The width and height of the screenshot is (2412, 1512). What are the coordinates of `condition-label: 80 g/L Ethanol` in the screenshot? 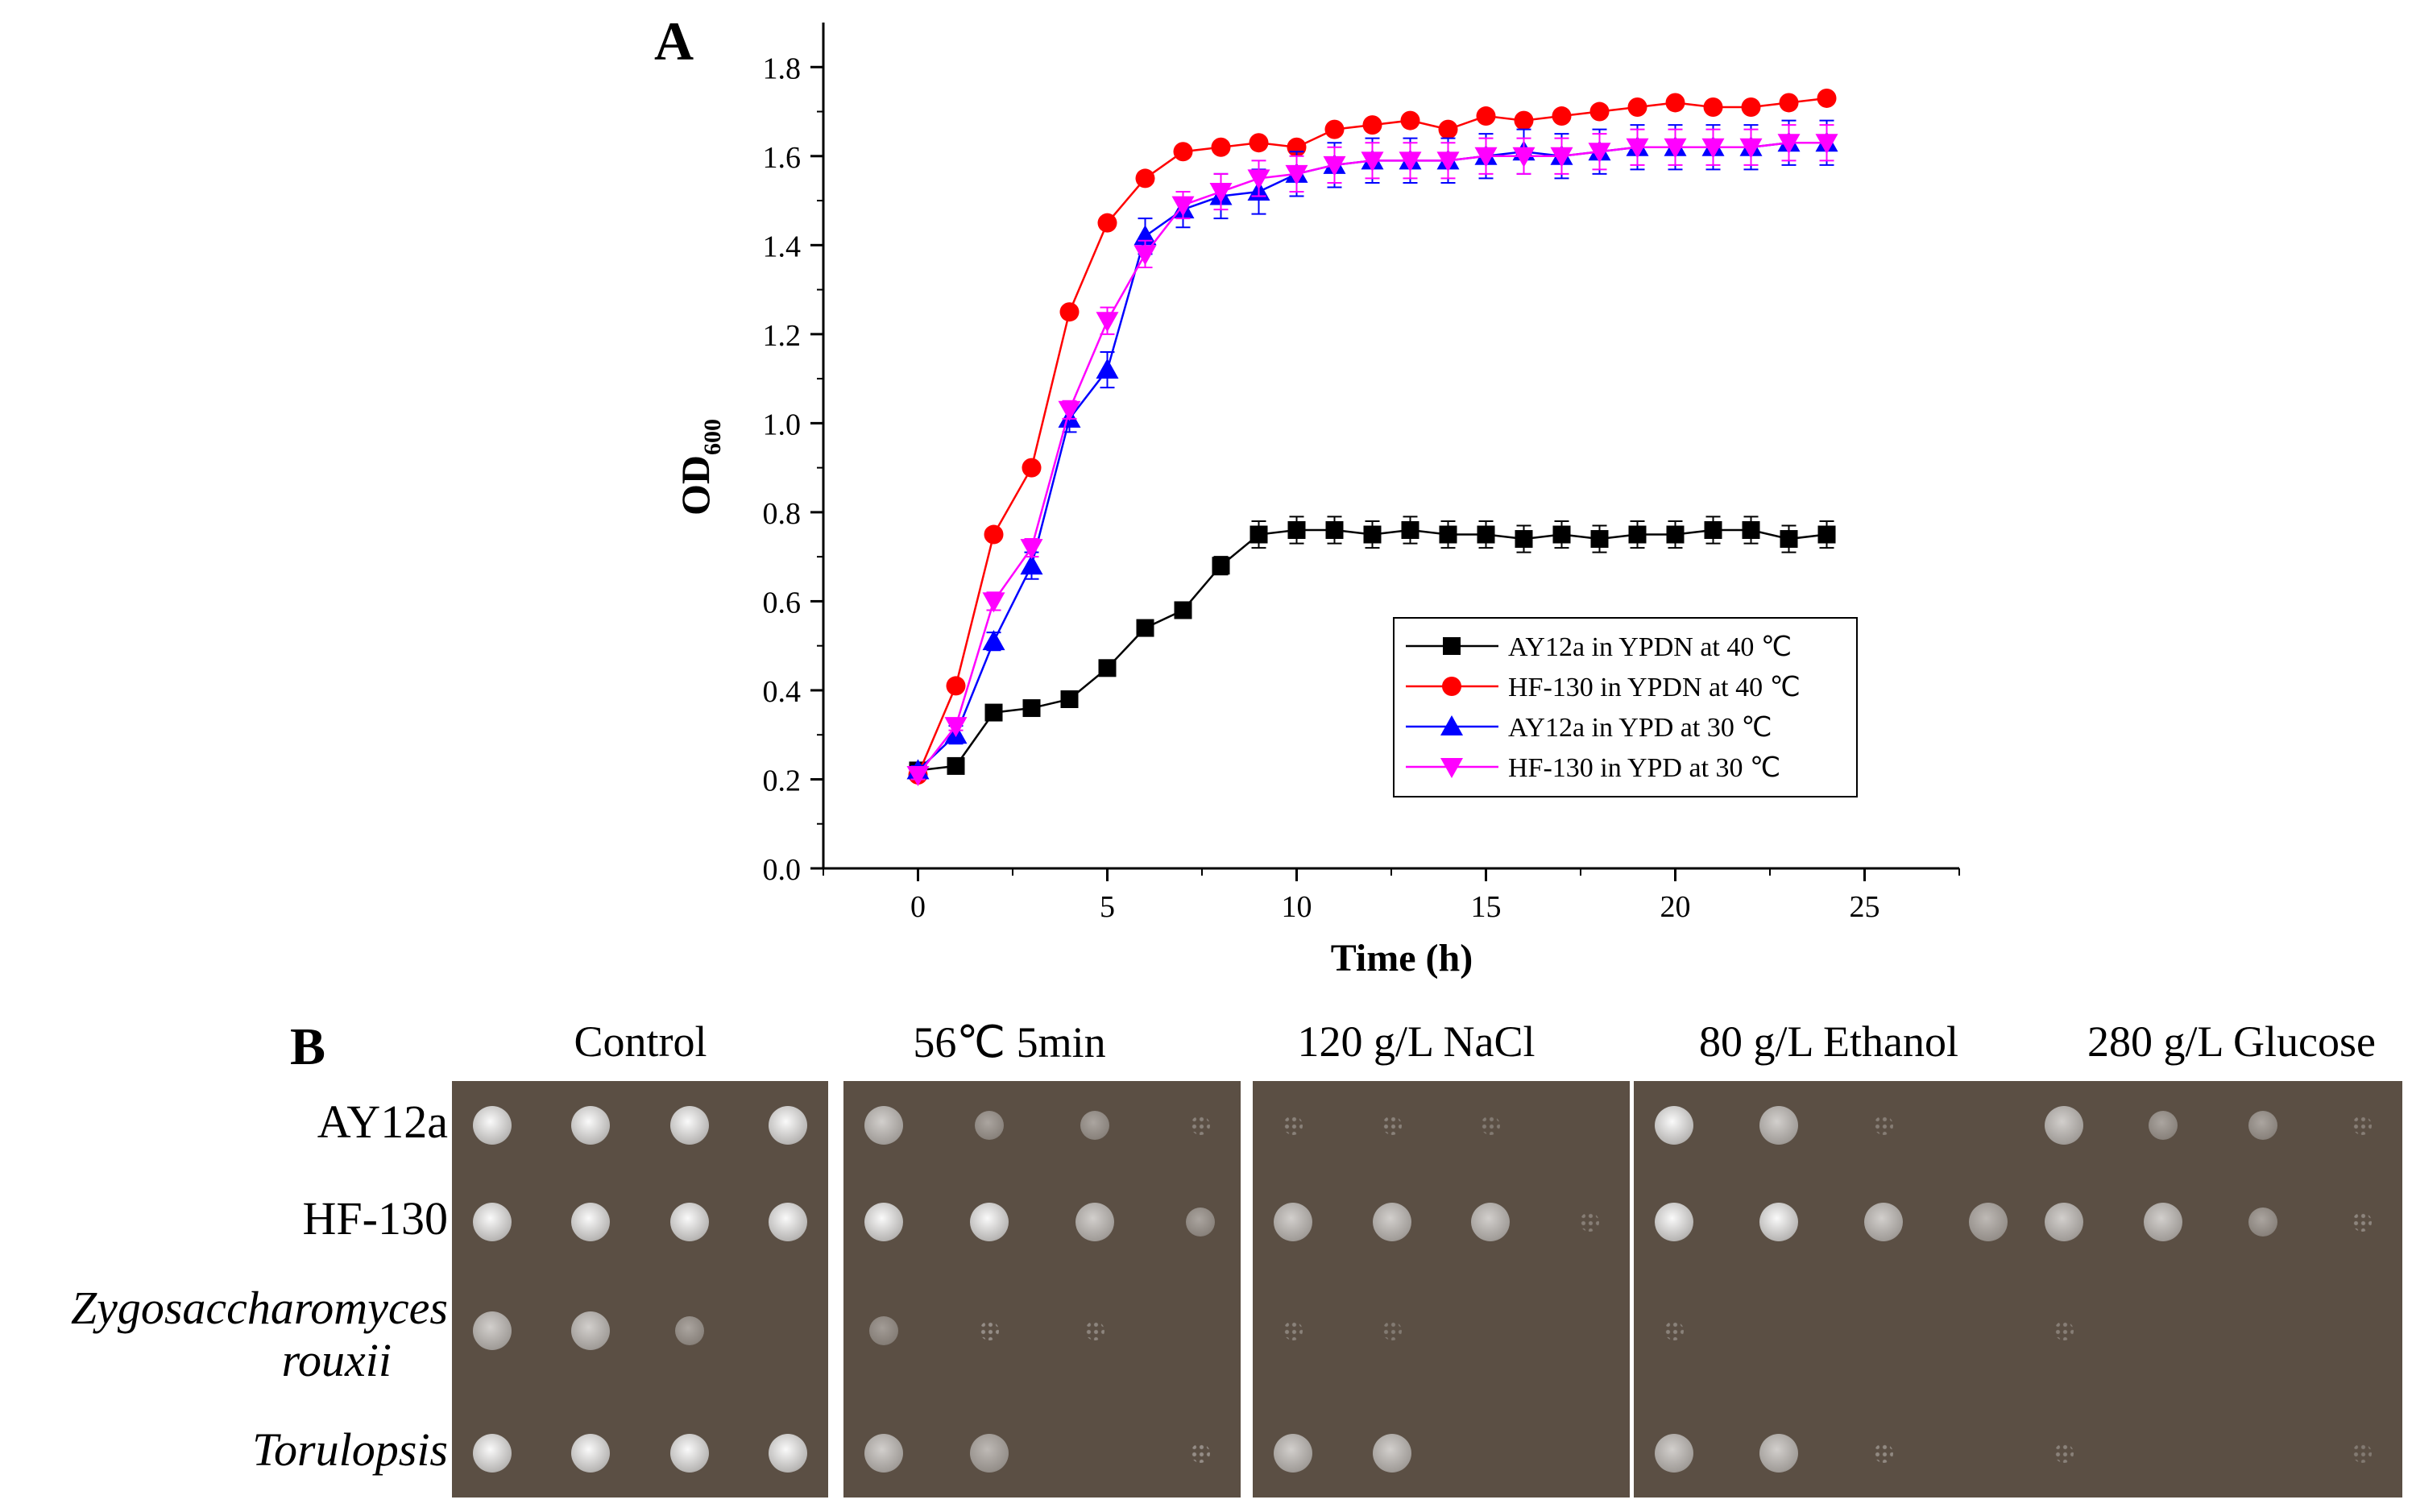 It's located at (1829, 1041).